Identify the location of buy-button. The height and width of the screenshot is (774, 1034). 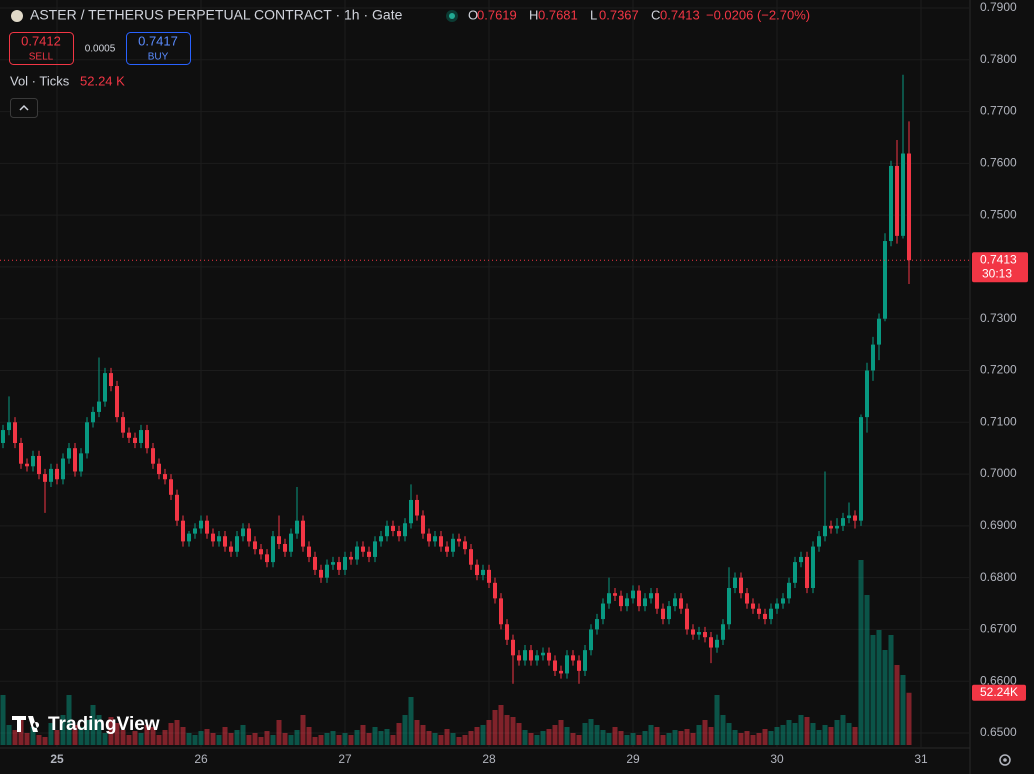
(158, 48).